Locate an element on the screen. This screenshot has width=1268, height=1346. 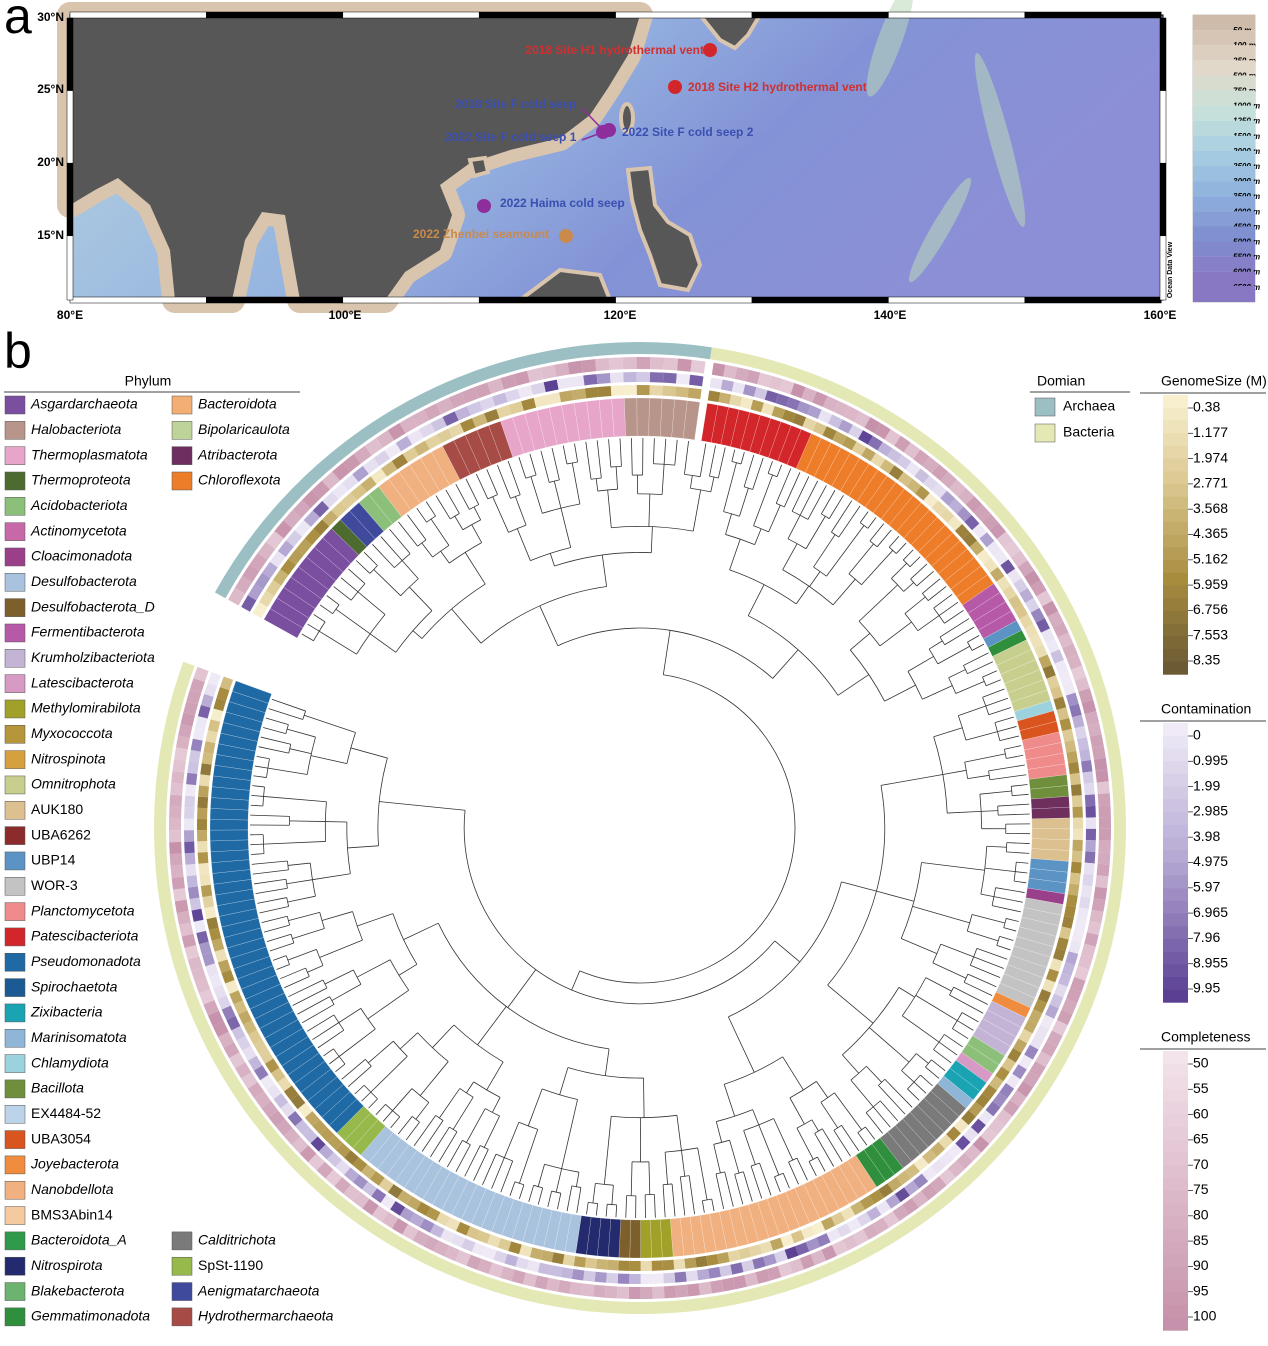
phylum-band is located at coordinates (1050, 813).